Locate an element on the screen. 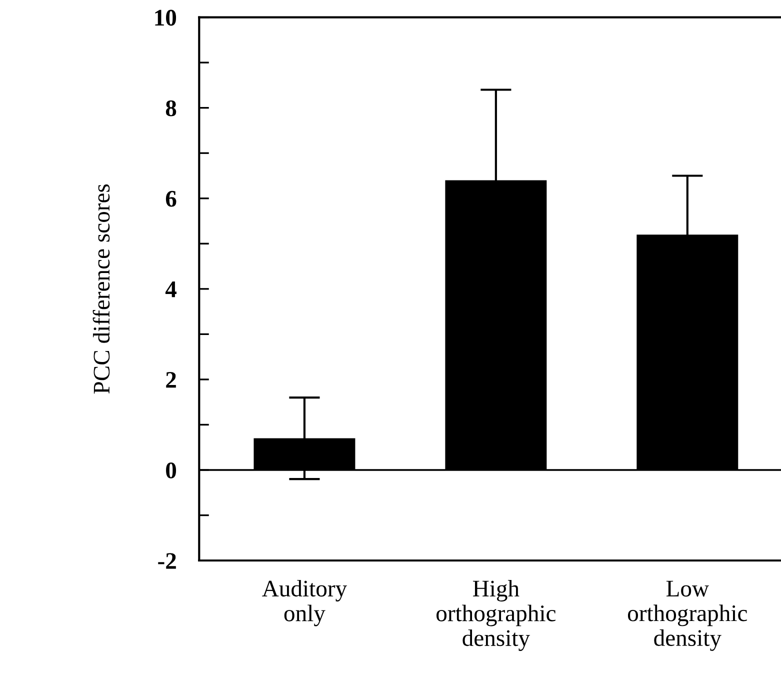 Image resolution: width=781 pixels, height=692 pixels. x-tick-label: Auditory only is located at coordinates (304, 603).